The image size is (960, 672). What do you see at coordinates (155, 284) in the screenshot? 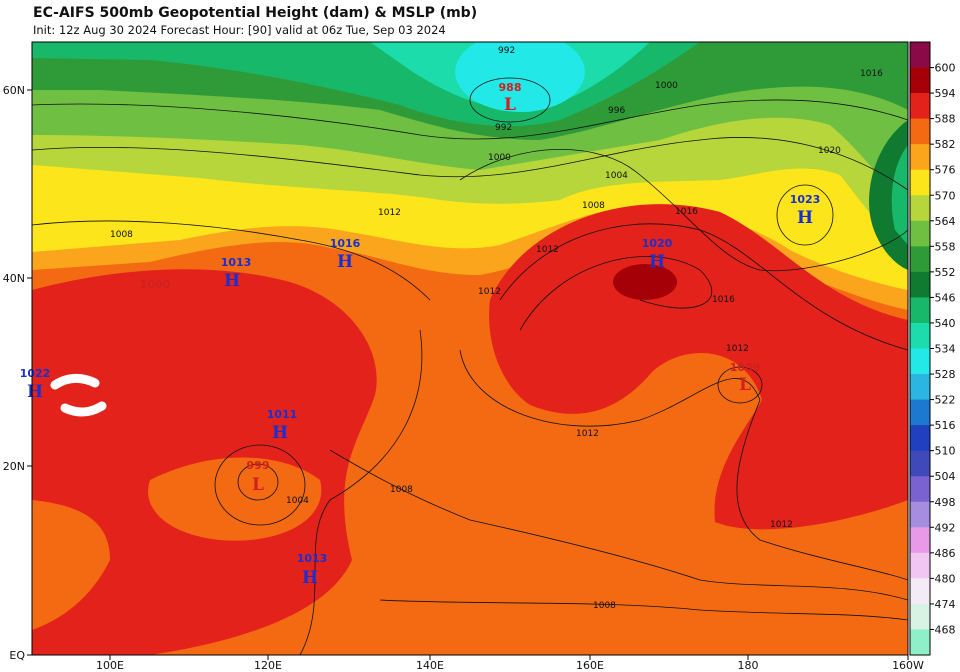
I see `system-value: 1000` at bounding box center [155, 284].